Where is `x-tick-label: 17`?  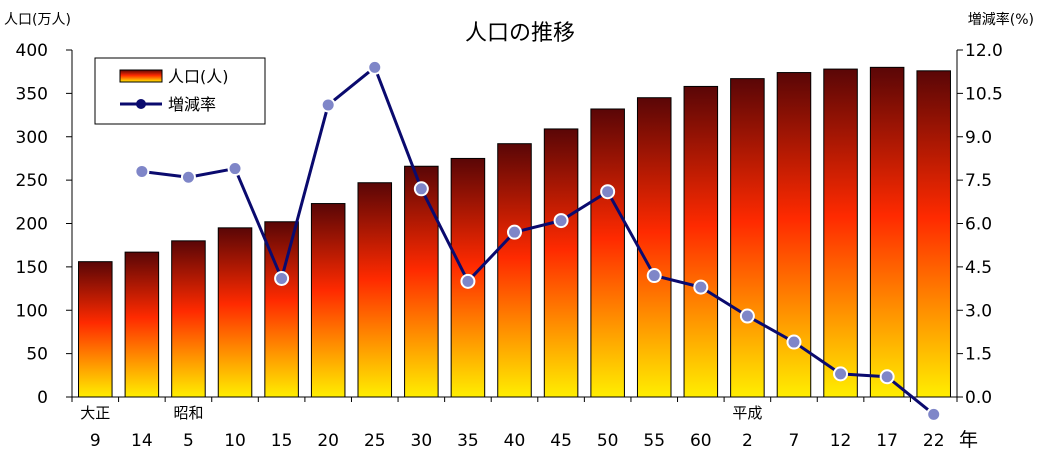 x-tick-label: 17 is located at coordinates (887, 441).